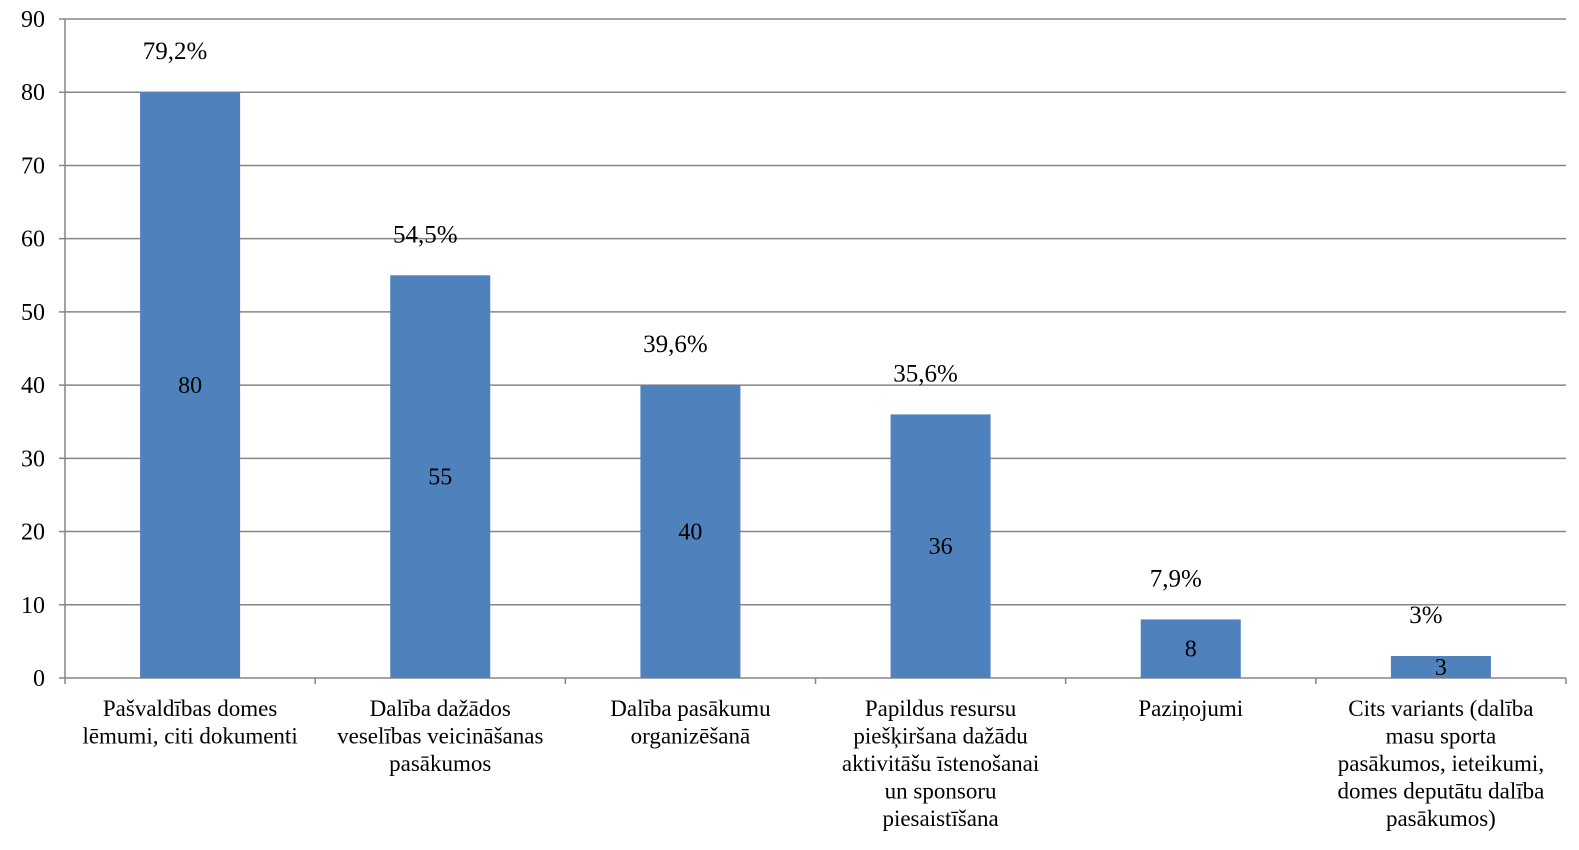 The image size is (1579, 850). What do you see at coordinates (675, 344) in the screenshot?
I see `bar-percent-label: 39,6%` at bounding box center [675, 344].